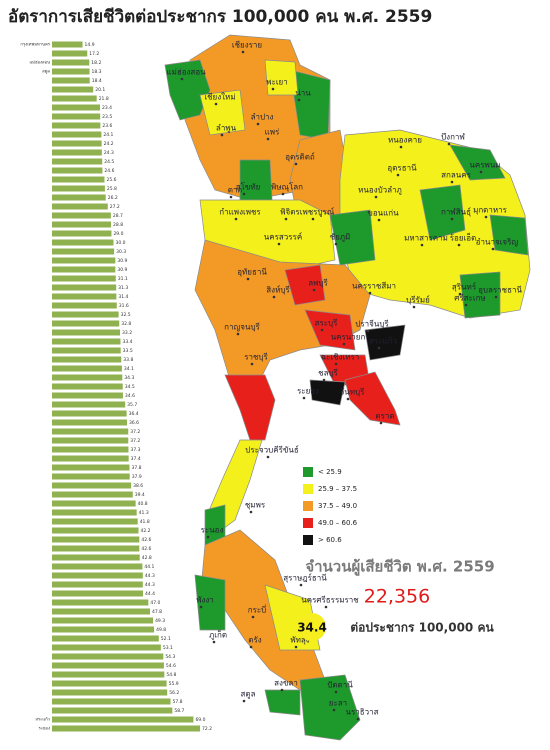 Image resolution: width=550 pixels, height=750 pixels. I want to click on summary-rate: 34.4, so click(312, 628).